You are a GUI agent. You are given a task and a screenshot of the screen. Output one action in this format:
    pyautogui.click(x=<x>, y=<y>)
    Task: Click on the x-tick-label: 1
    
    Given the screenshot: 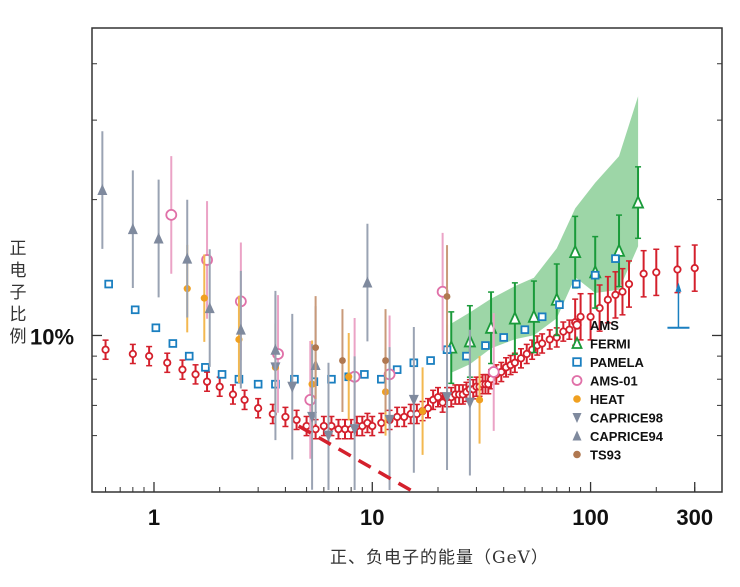 What is the action you would take?
    pyautogui.click(x=154, y=517)
    